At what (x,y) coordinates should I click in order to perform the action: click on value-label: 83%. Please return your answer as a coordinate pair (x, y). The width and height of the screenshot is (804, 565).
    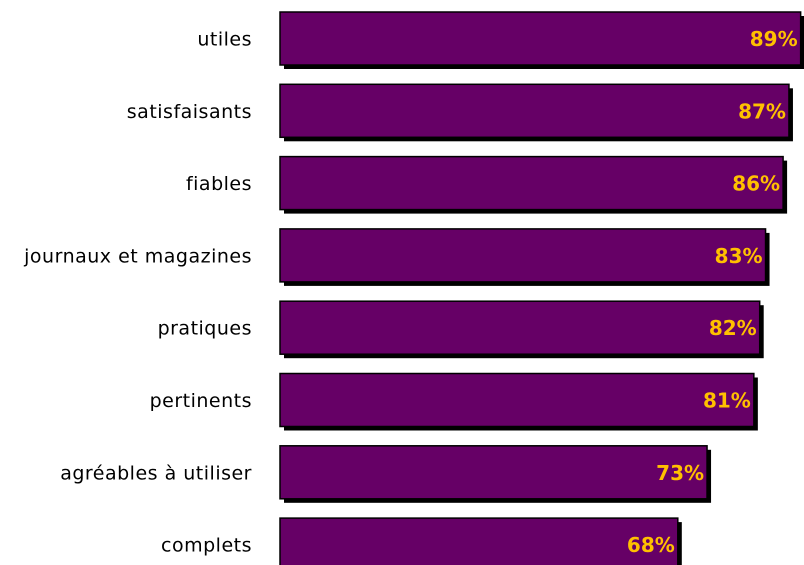
    Looking at the image, I should click on (739, 256).